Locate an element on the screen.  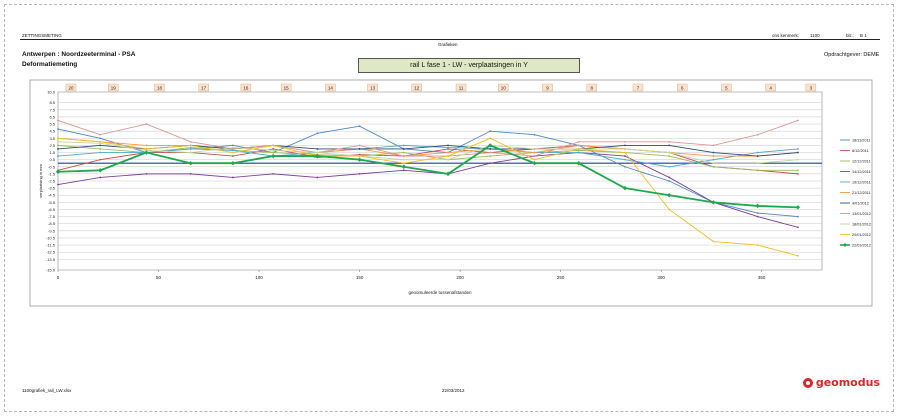
point-label: 7 is located at coordinates (638, 88).